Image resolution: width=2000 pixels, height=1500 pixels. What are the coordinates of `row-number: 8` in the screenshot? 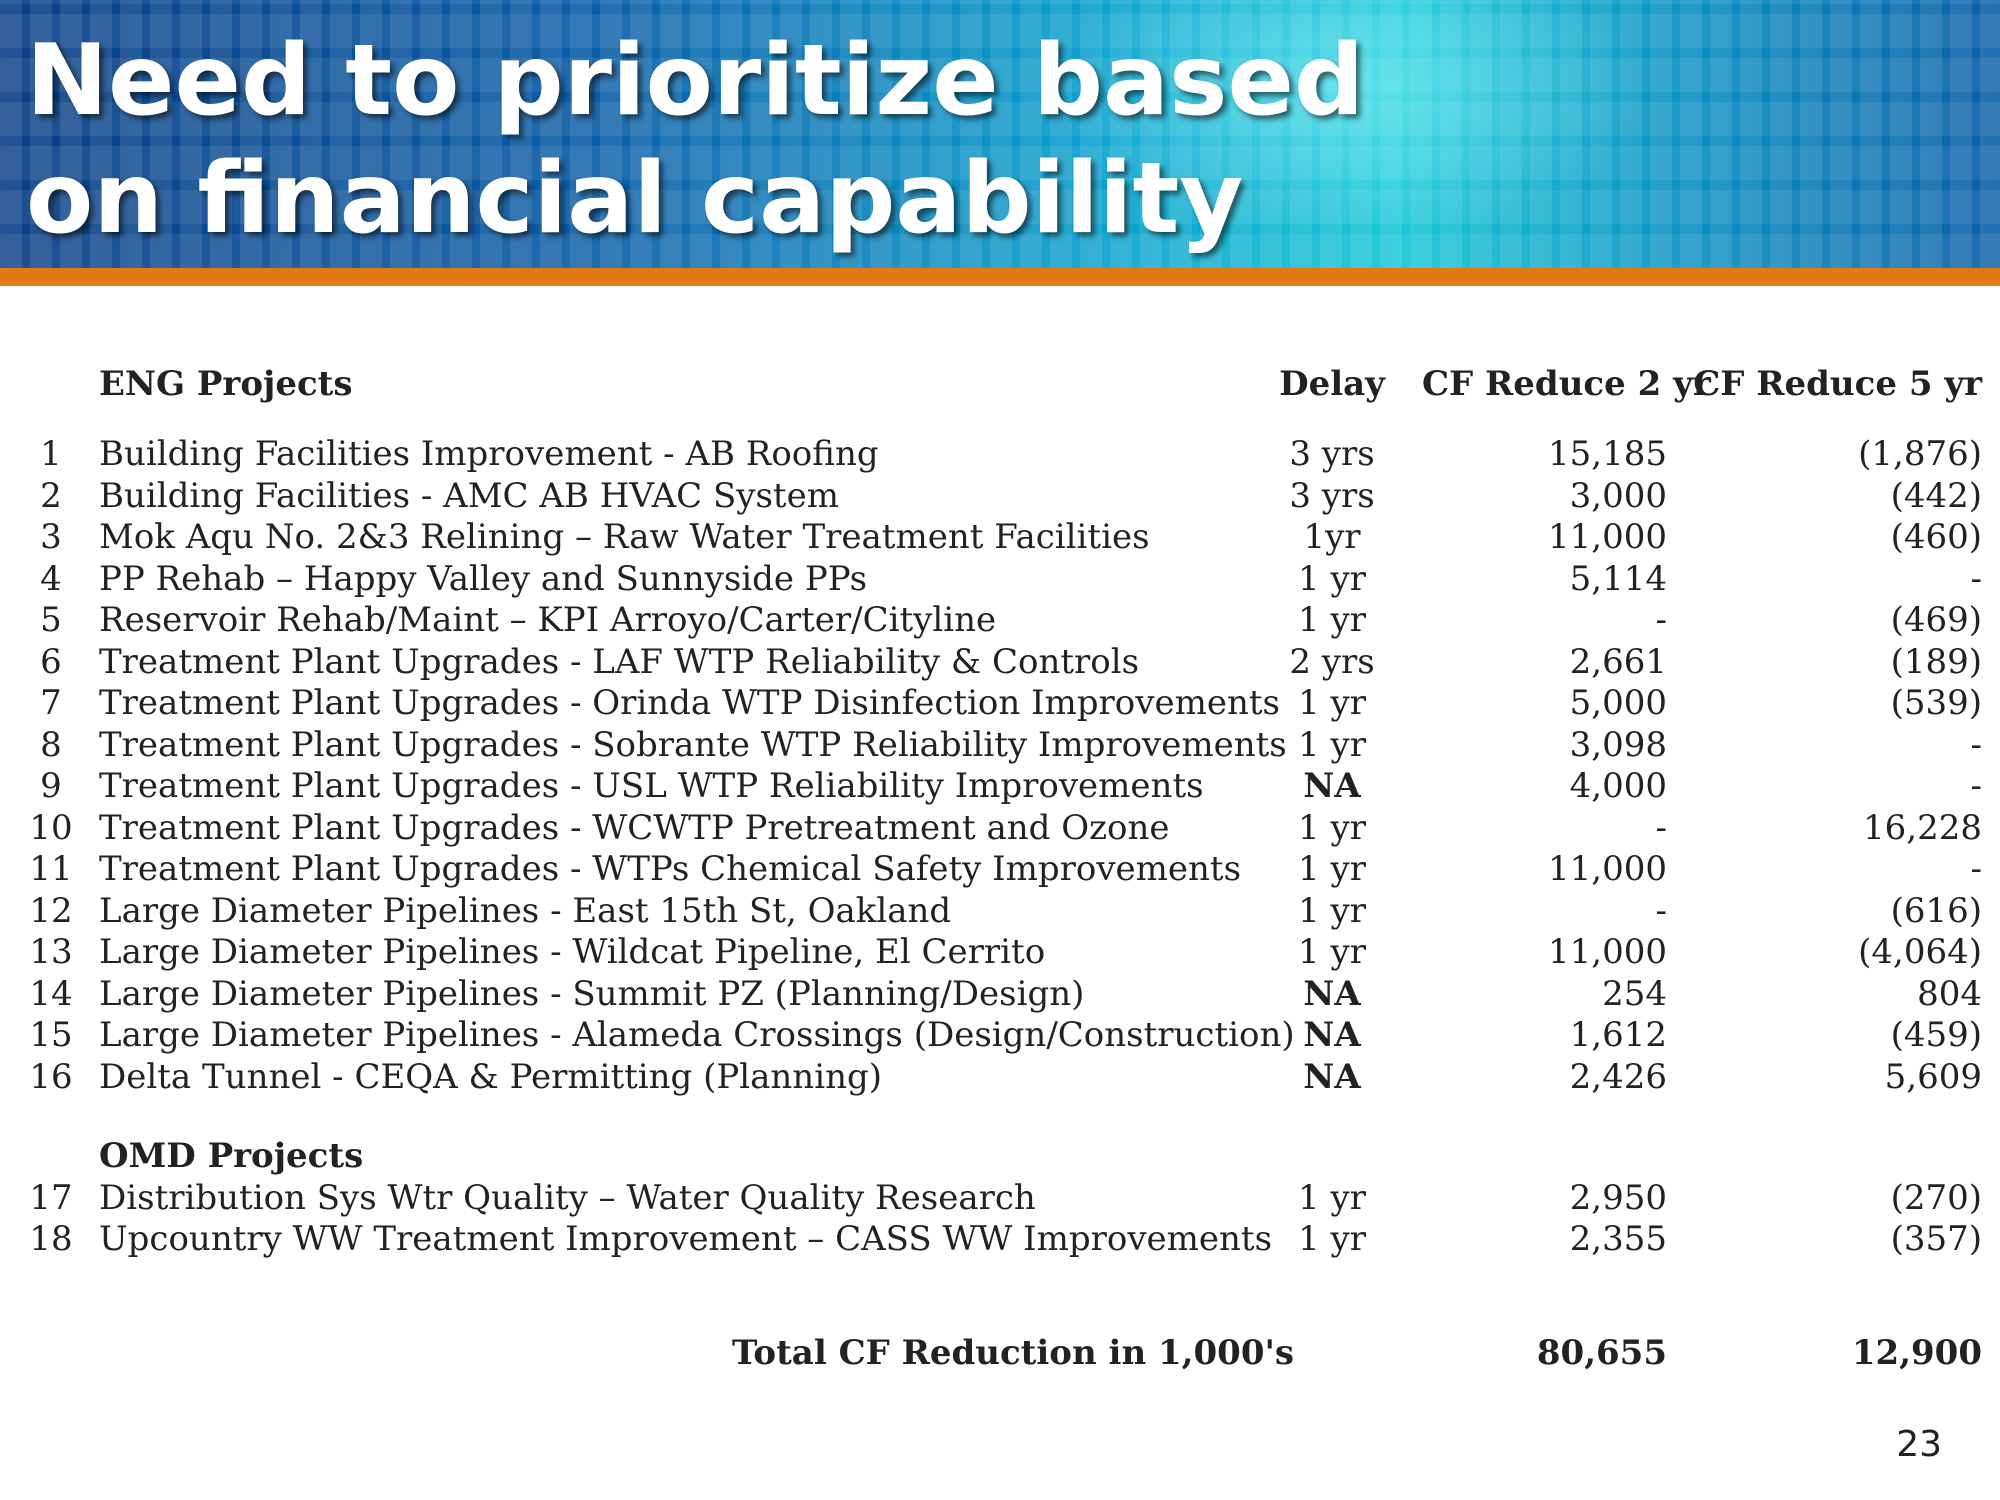 It's located at (51, 744).